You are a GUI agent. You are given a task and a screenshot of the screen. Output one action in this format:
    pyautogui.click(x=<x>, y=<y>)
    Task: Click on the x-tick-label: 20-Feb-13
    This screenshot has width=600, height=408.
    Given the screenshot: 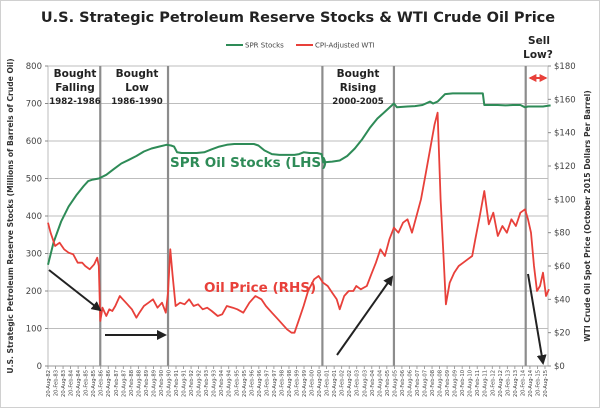 What is the action you would take?
    pyautogui.click(x=508, y=383)
    